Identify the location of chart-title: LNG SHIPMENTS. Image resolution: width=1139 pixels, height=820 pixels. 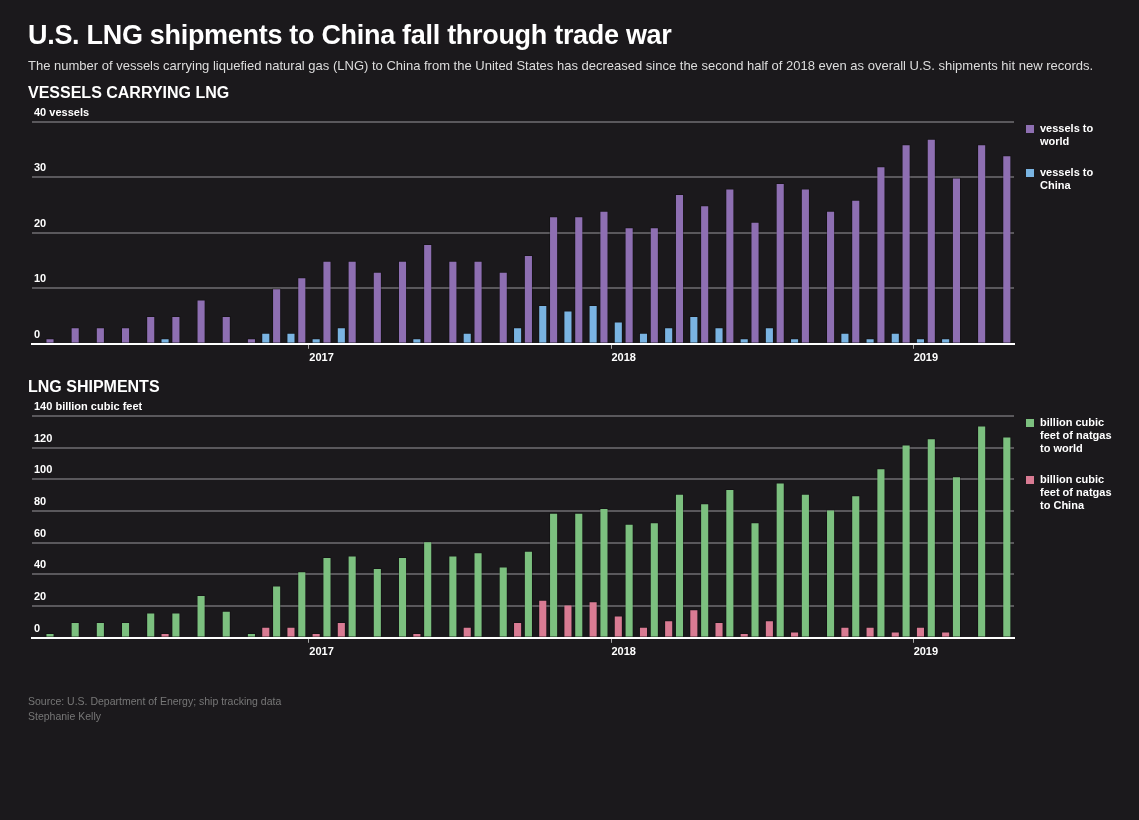
(94, 387).